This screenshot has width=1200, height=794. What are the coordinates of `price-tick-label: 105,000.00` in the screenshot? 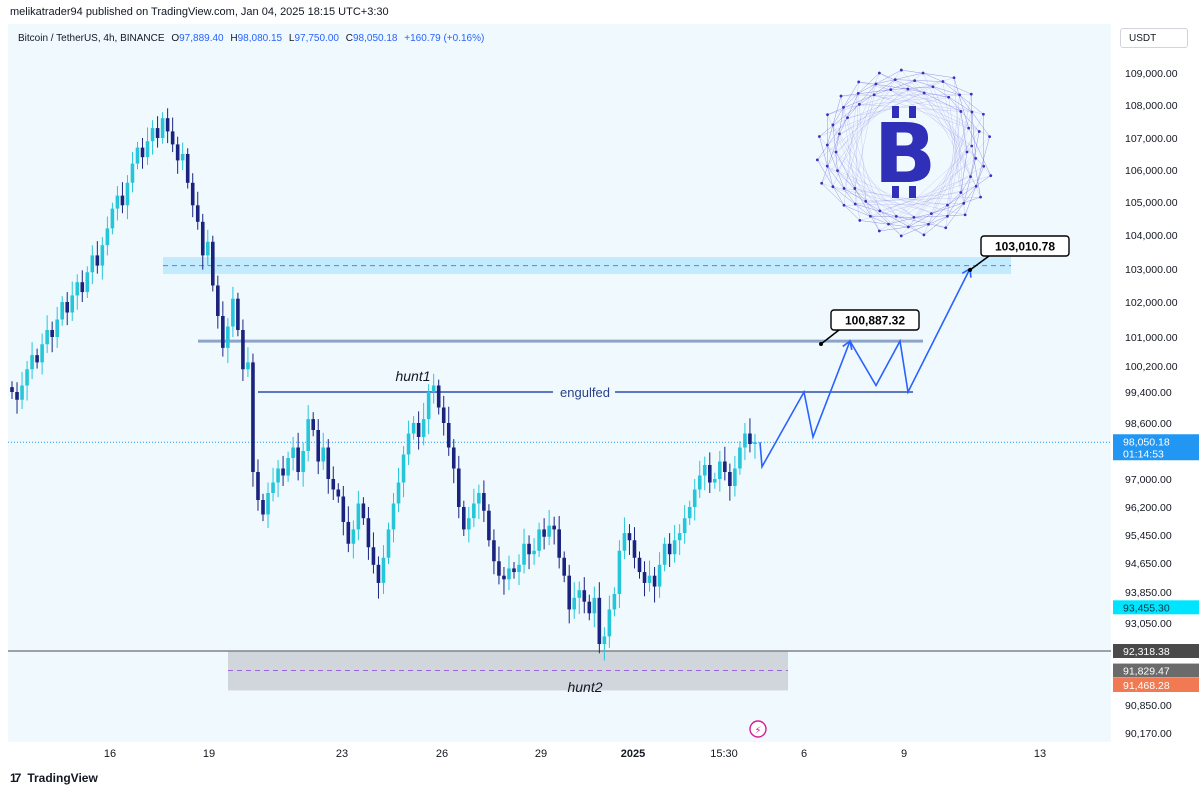 It's located at (1151, 203).